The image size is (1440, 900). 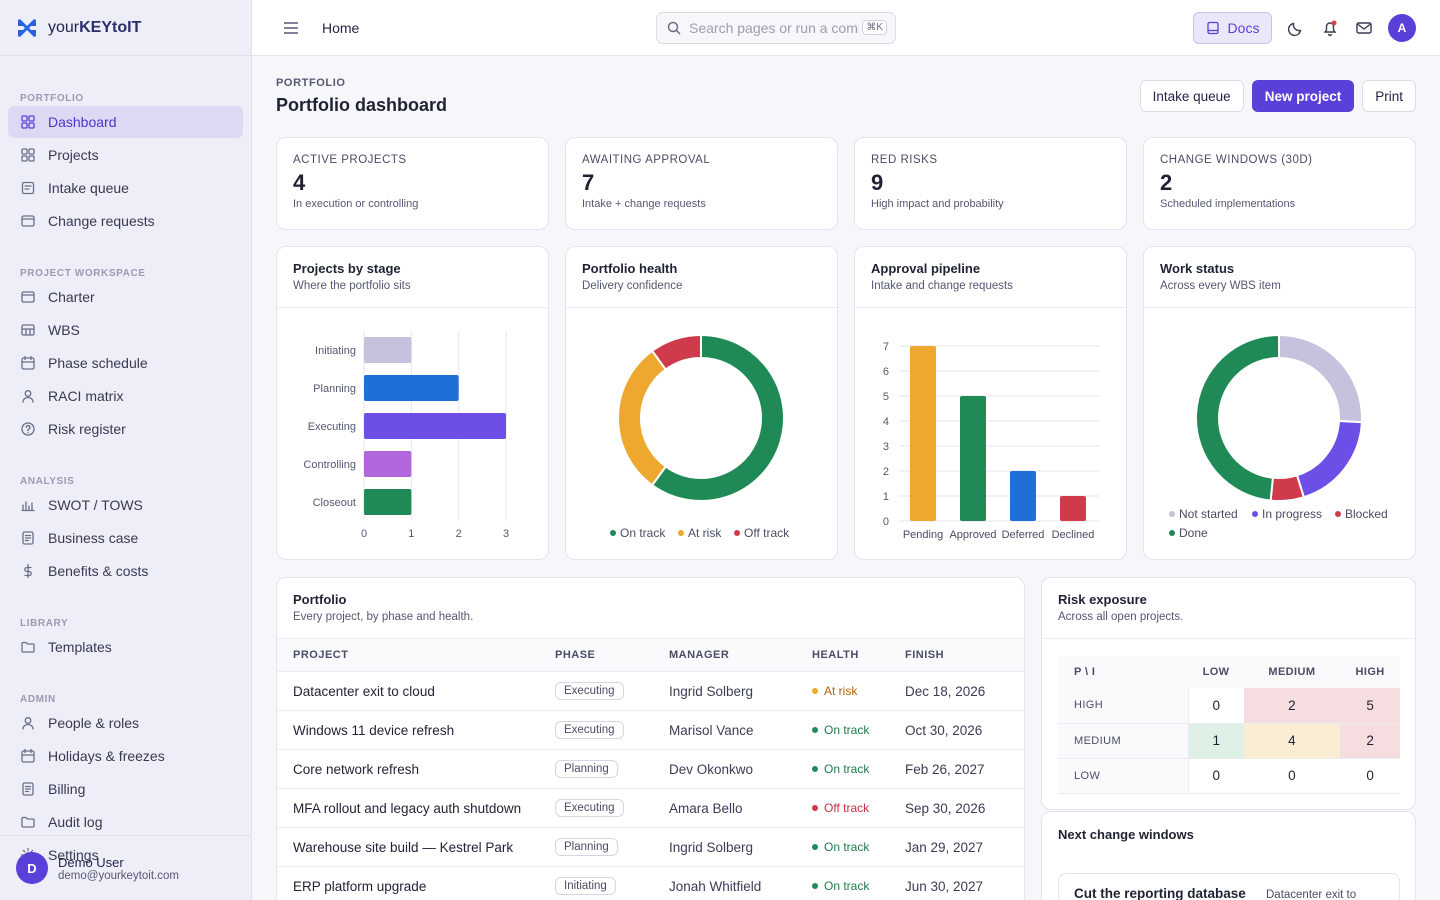 I want to click on column-header: PROJECT, so click(x=321, y=655).